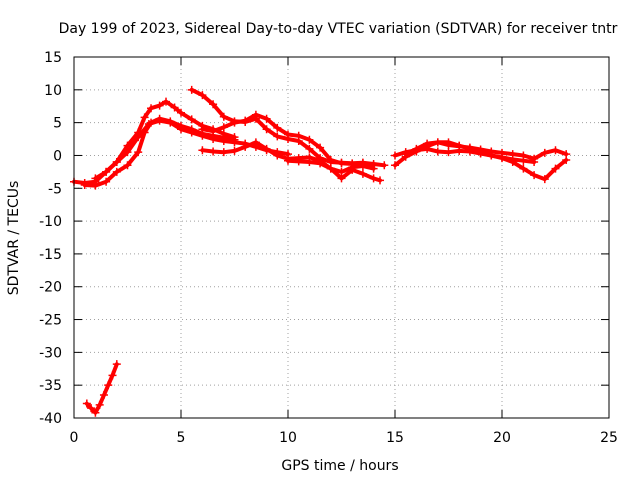 The width and height of the screenshot is (640, 480). I want to click on y-tick-label: -15, so click(50, 255).